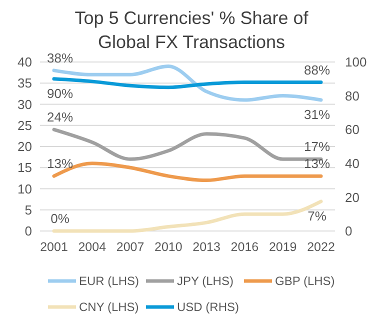 The height and width of the screenshot is (321, 383). I want to click on y2-tick-label: 100, so click(356, 62).